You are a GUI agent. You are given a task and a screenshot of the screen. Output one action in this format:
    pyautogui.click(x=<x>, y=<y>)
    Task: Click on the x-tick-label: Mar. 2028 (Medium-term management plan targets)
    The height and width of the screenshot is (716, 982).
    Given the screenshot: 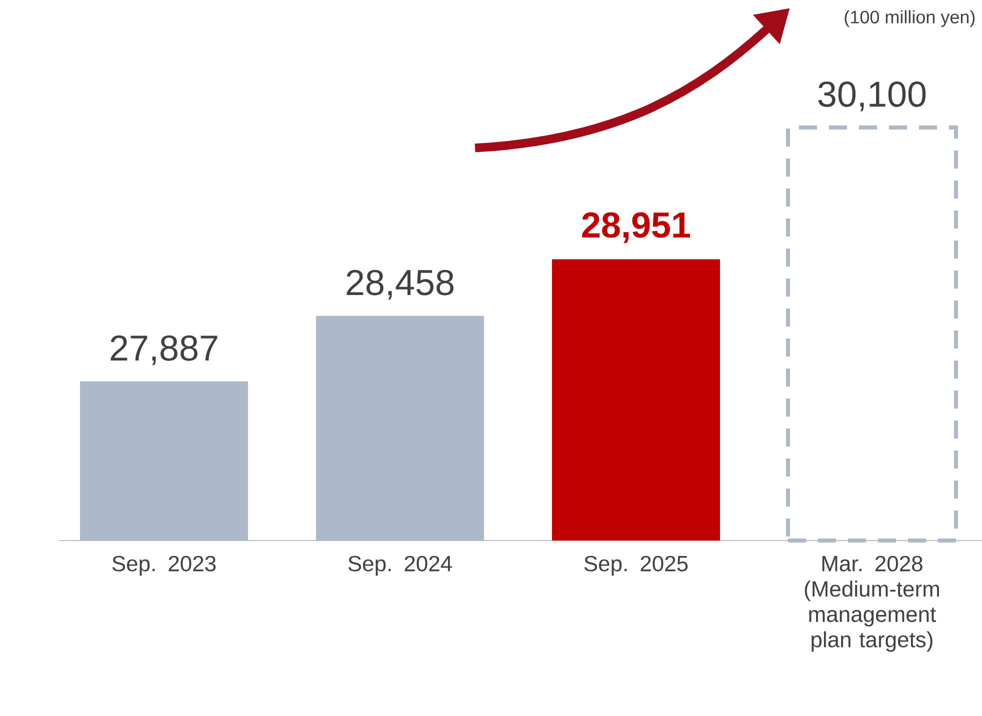 What is the action you would take?
    pyautogui.click(x=871, y=604)
    